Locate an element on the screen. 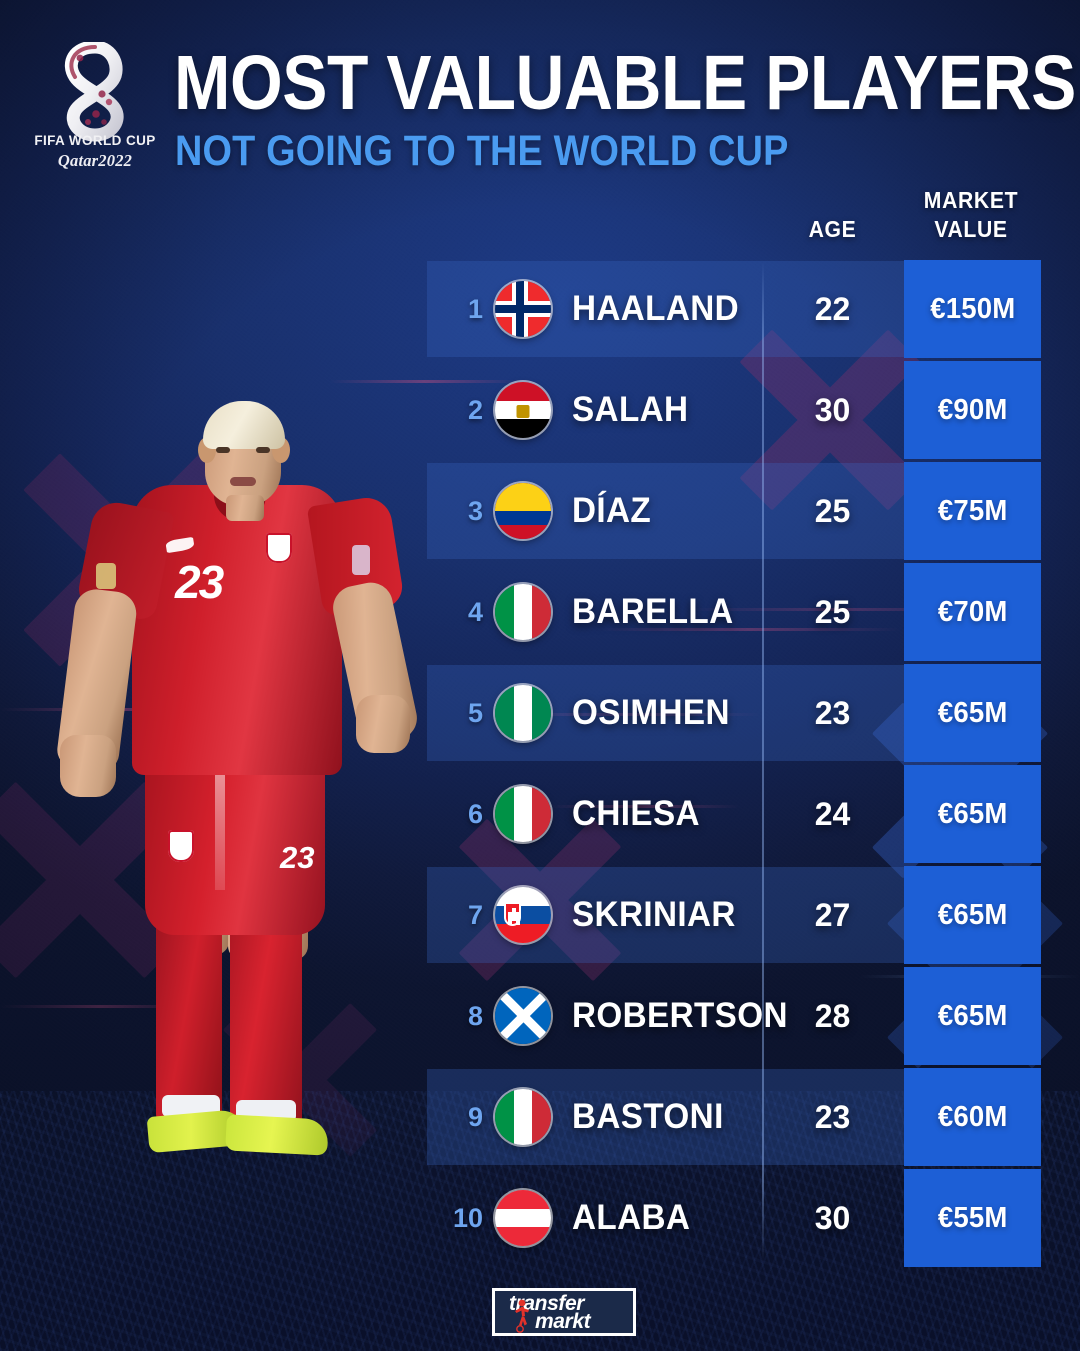 This screenshot has height=1351, width=1080. row-market-value: €70M is located at coordinates (972, 612).